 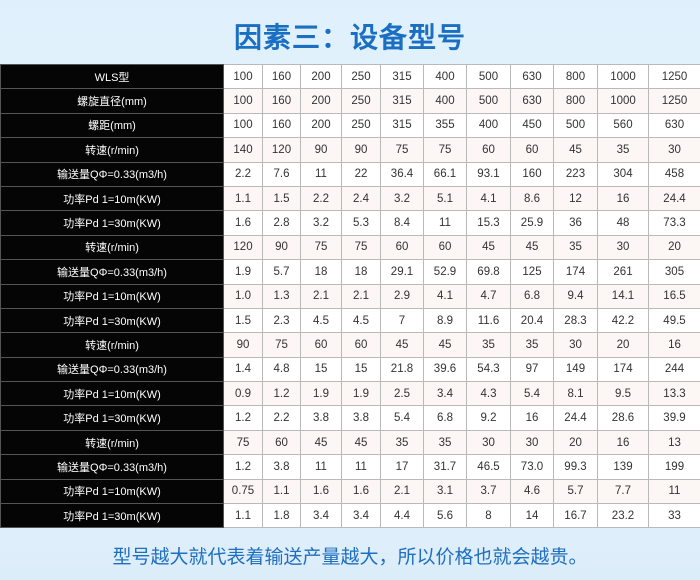 What do you see at coordinates (402, 516) in the screenshot?
I see `table-cell: 4.4` at bounding box center [402, 516].